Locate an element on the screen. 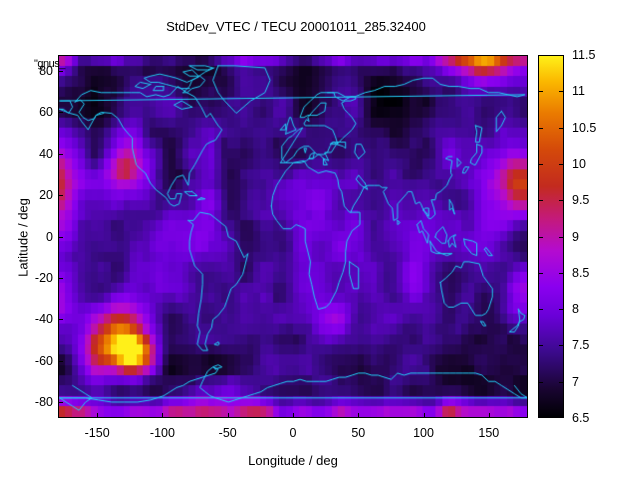 The image size is (640, 480). y-tick-60: 60 is located at coordinates (46, 112).